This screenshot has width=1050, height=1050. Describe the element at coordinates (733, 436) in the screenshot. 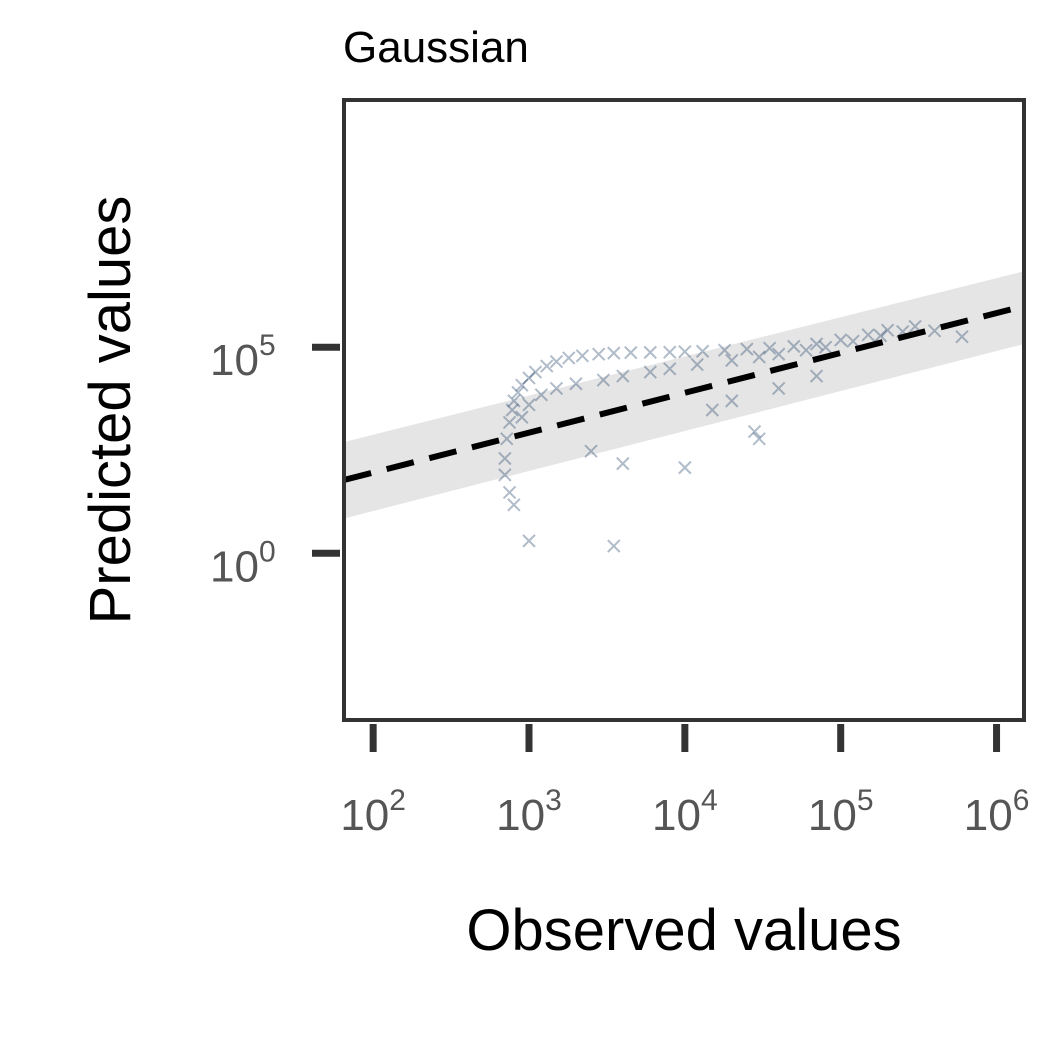

I see `data-points` at that location.